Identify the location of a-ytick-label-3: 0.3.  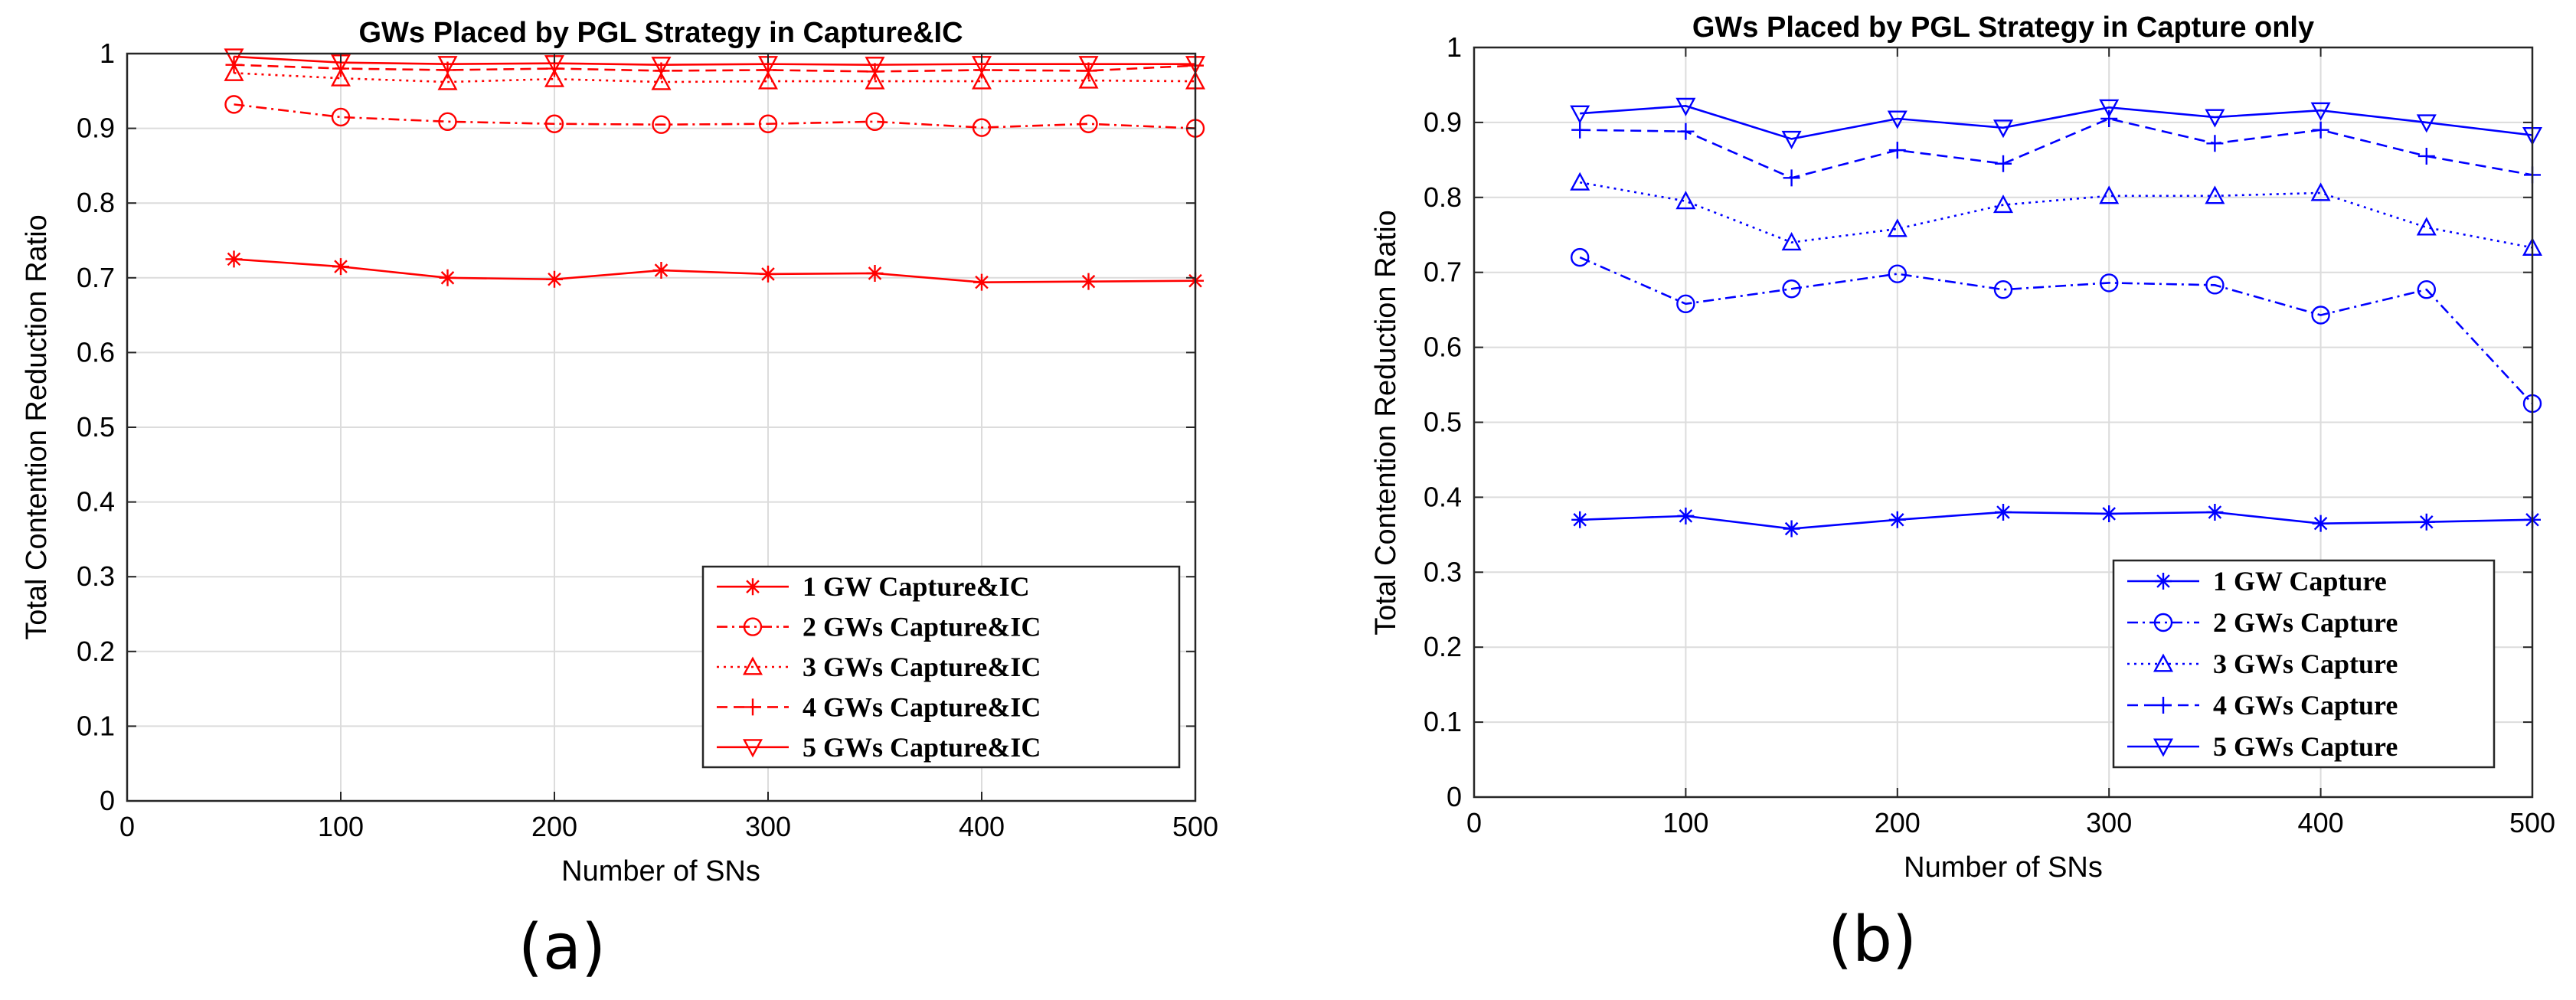
(96, 576).